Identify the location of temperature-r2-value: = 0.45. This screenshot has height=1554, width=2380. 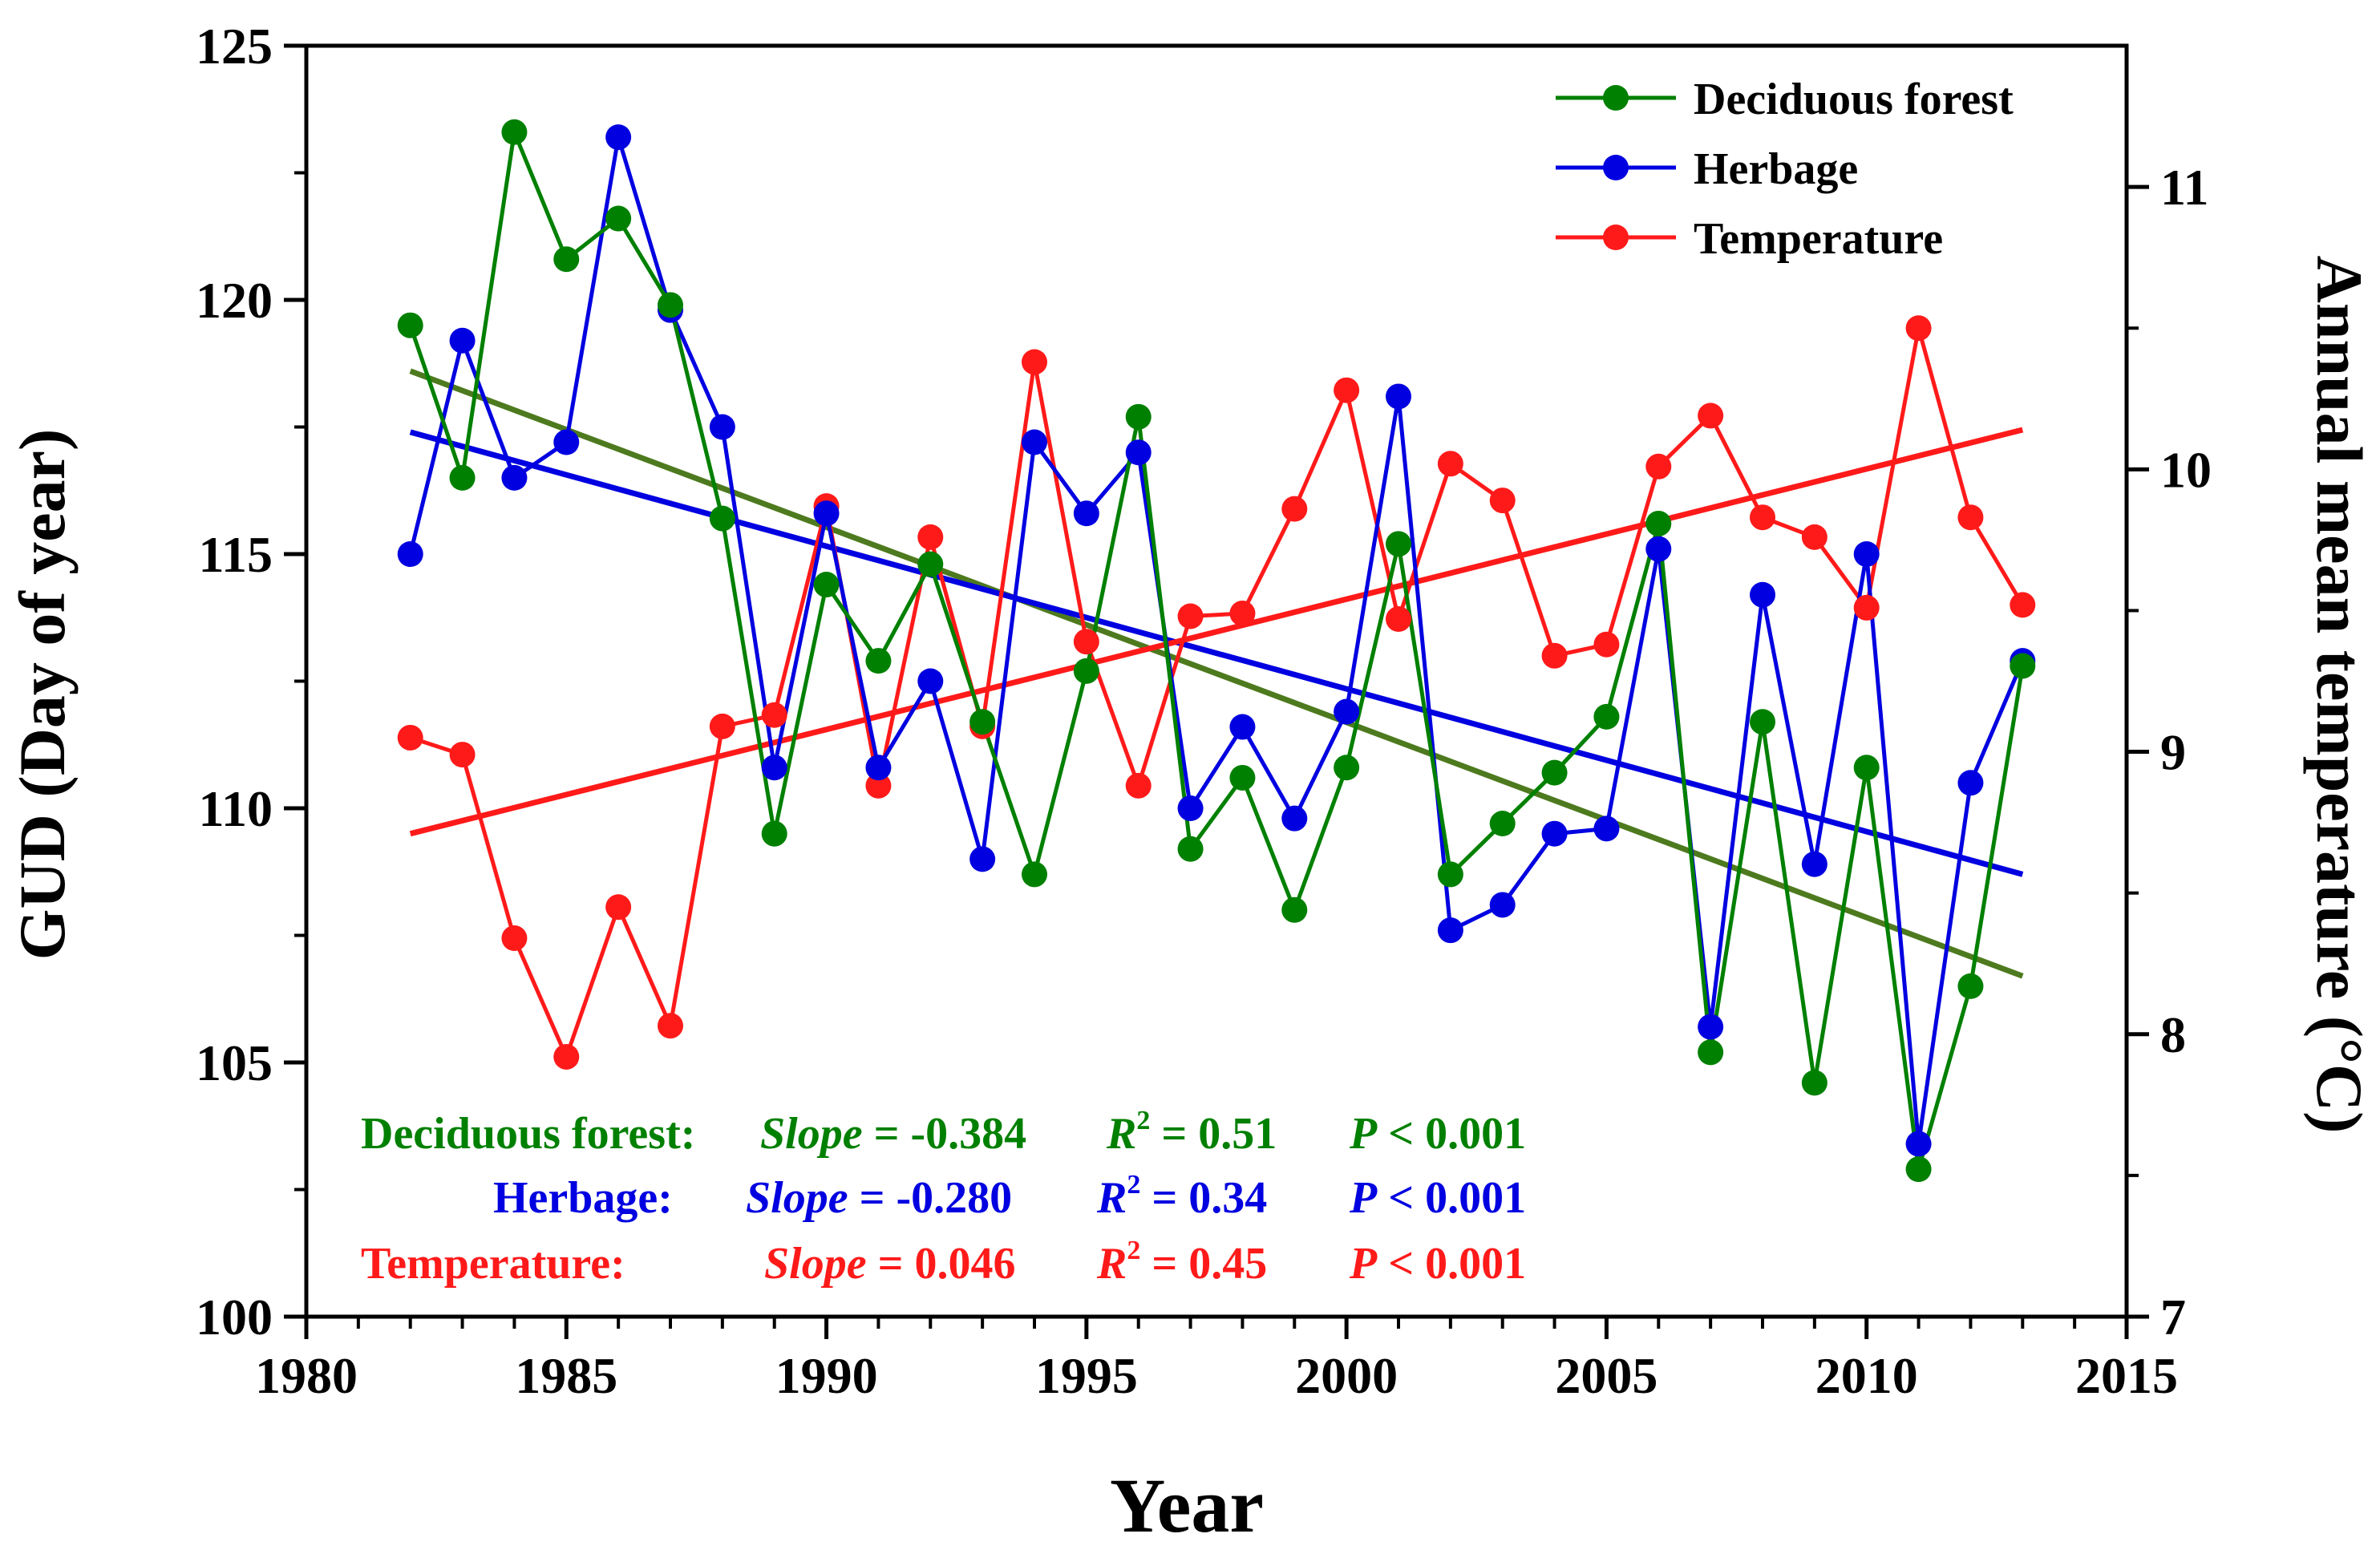
(1203, 1264).